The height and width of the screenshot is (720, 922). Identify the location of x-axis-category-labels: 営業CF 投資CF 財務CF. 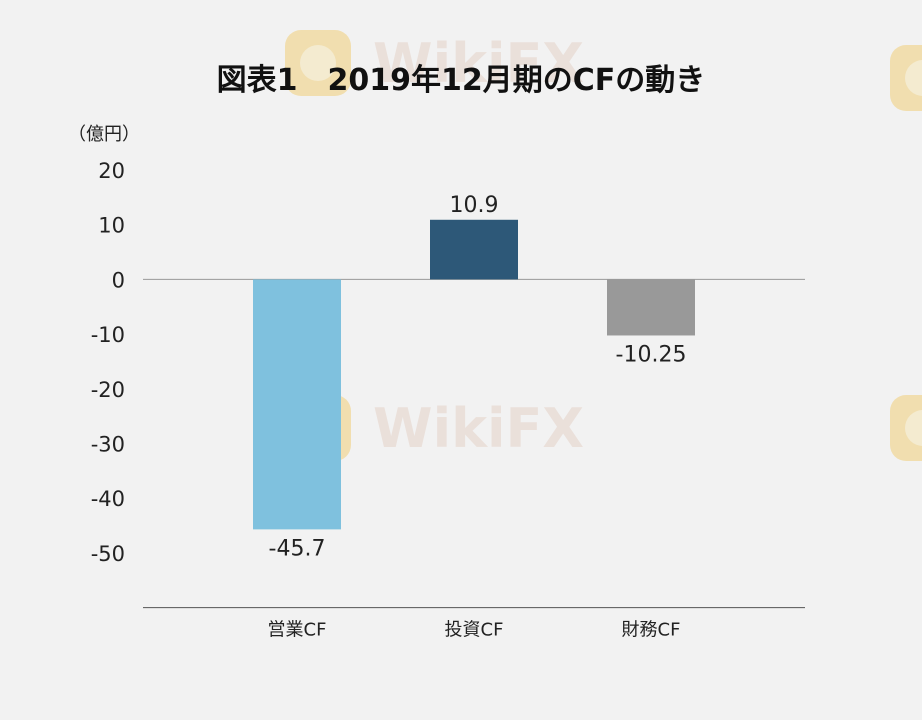
(474, 630).